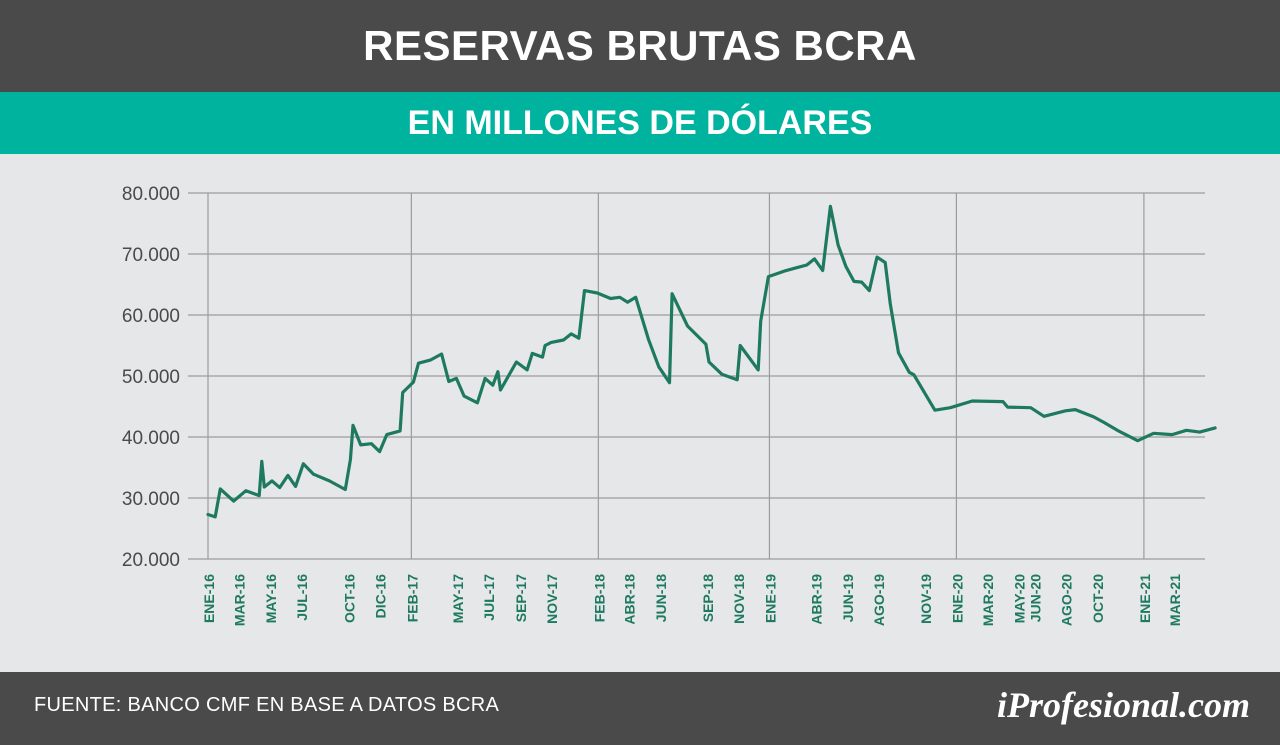 This screenshot has width=1280, height=745. What do you see at coordinates (661, 598) in the screenshot?
I see `x-tick-label: JUN-18` at bounding box center [661, 598].